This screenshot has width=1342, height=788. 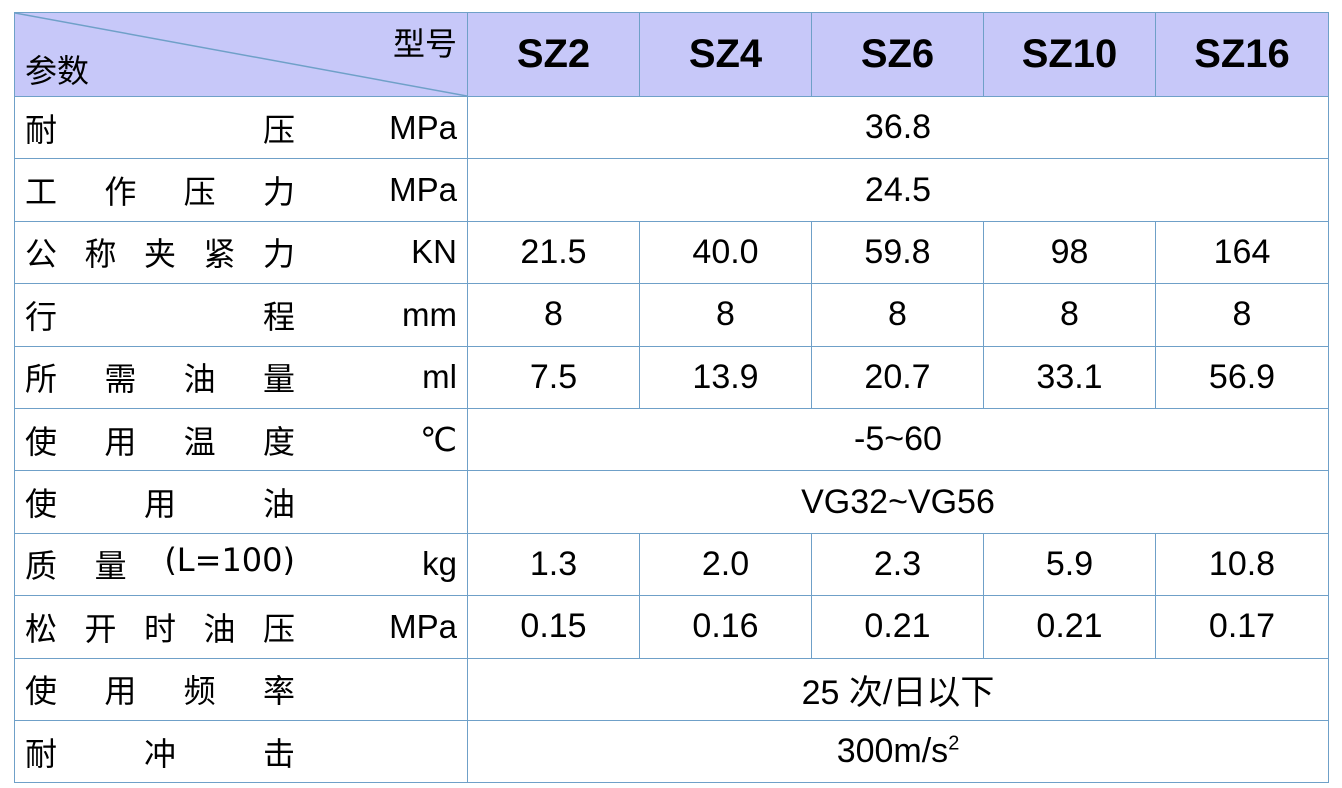 I want to click on parameter-name: 公称夹紧力, so click(x=160, y=252).